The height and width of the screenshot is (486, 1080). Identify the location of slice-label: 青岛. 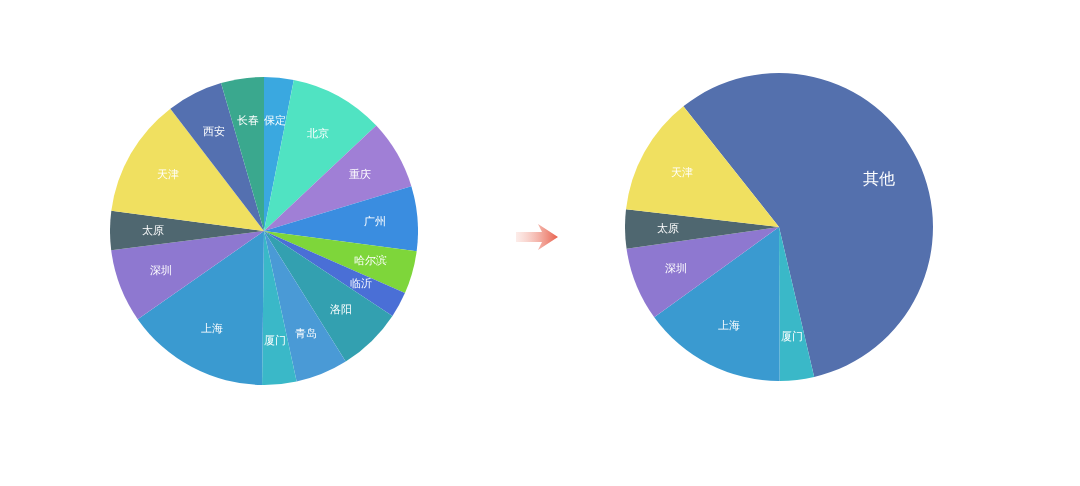
(305, 333).